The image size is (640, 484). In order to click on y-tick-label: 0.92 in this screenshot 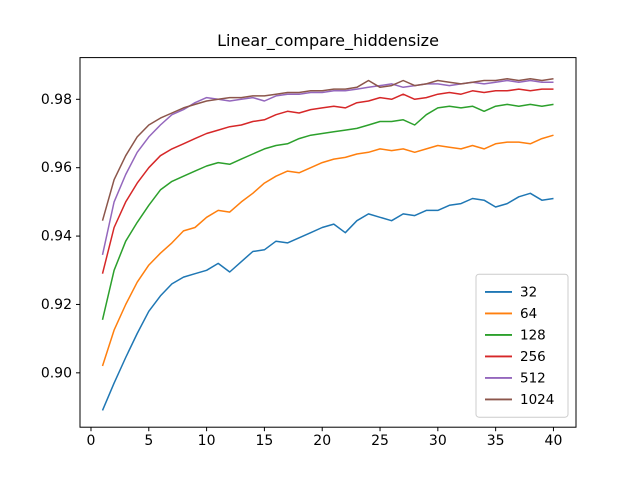, I will do `click(56, 305)`.